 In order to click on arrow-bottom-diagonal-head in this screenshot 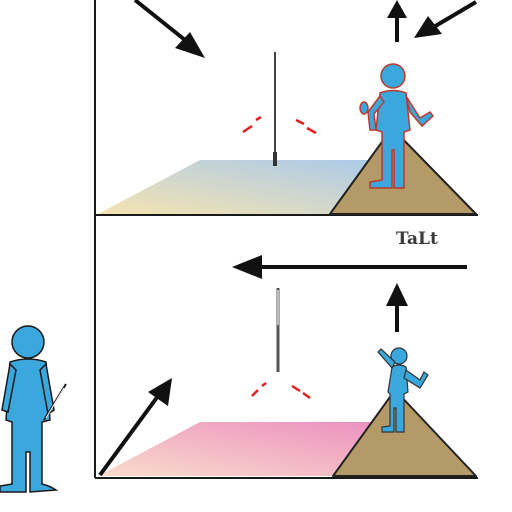, I will do `click(160, 392)`.